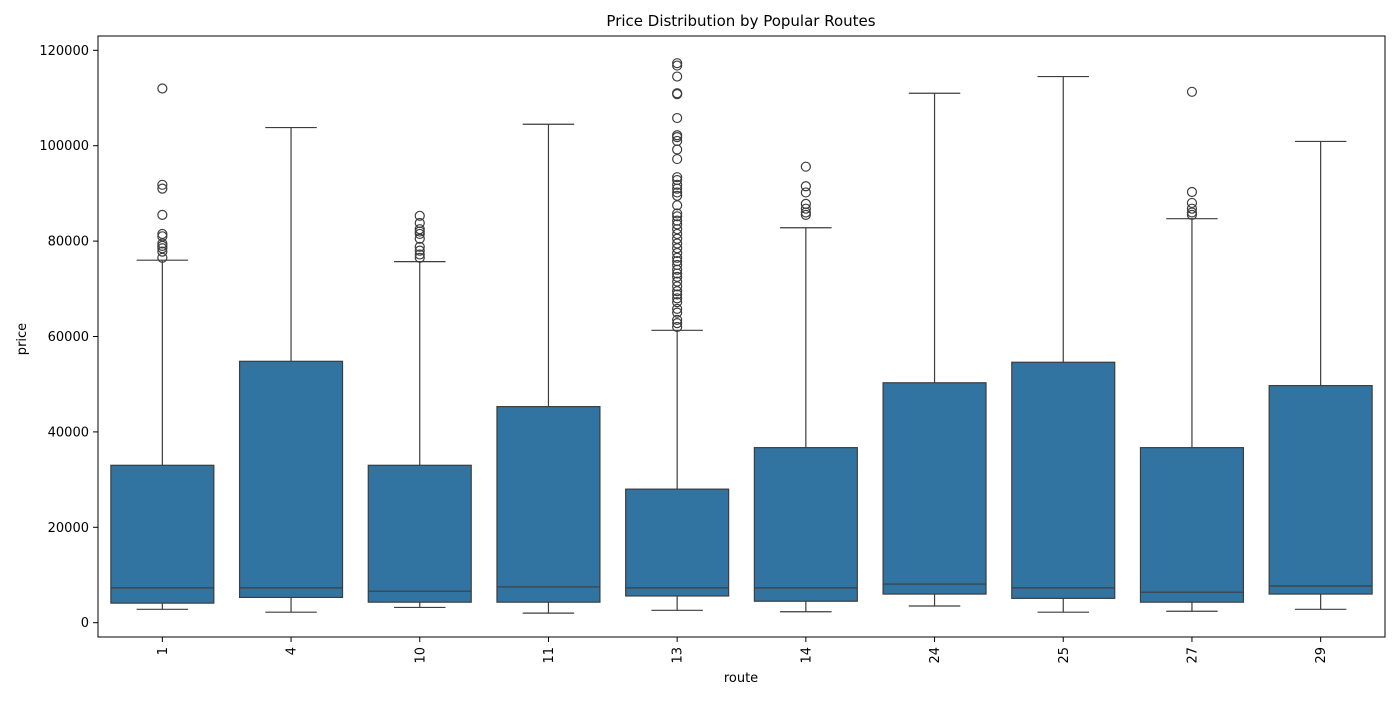 This screenshot has width=1400, height=704. Describe the element at coordinates (1064, 655) in the screenshot. I see `x-tick-label: 25` at that location.